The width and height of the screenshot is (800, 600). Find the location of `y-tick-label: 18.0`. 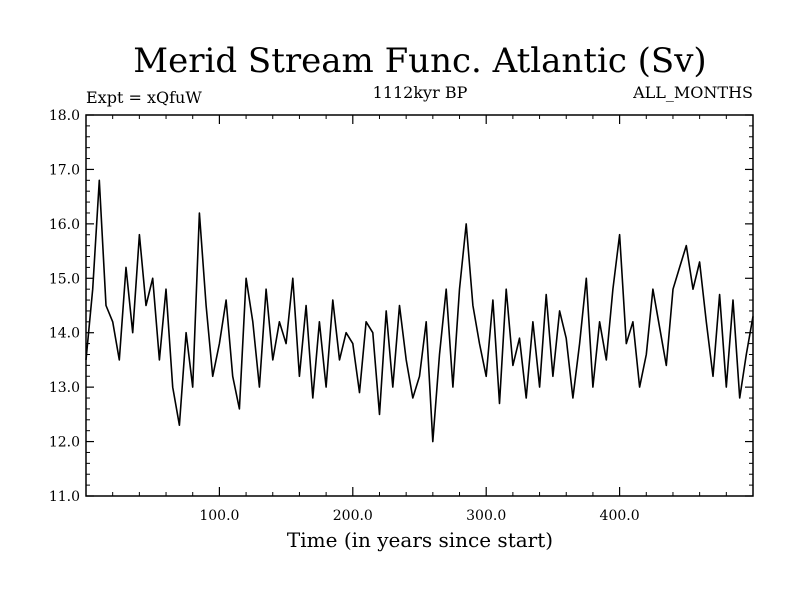

y-tick-label: 18.0 is located at coordinates (64, 116).